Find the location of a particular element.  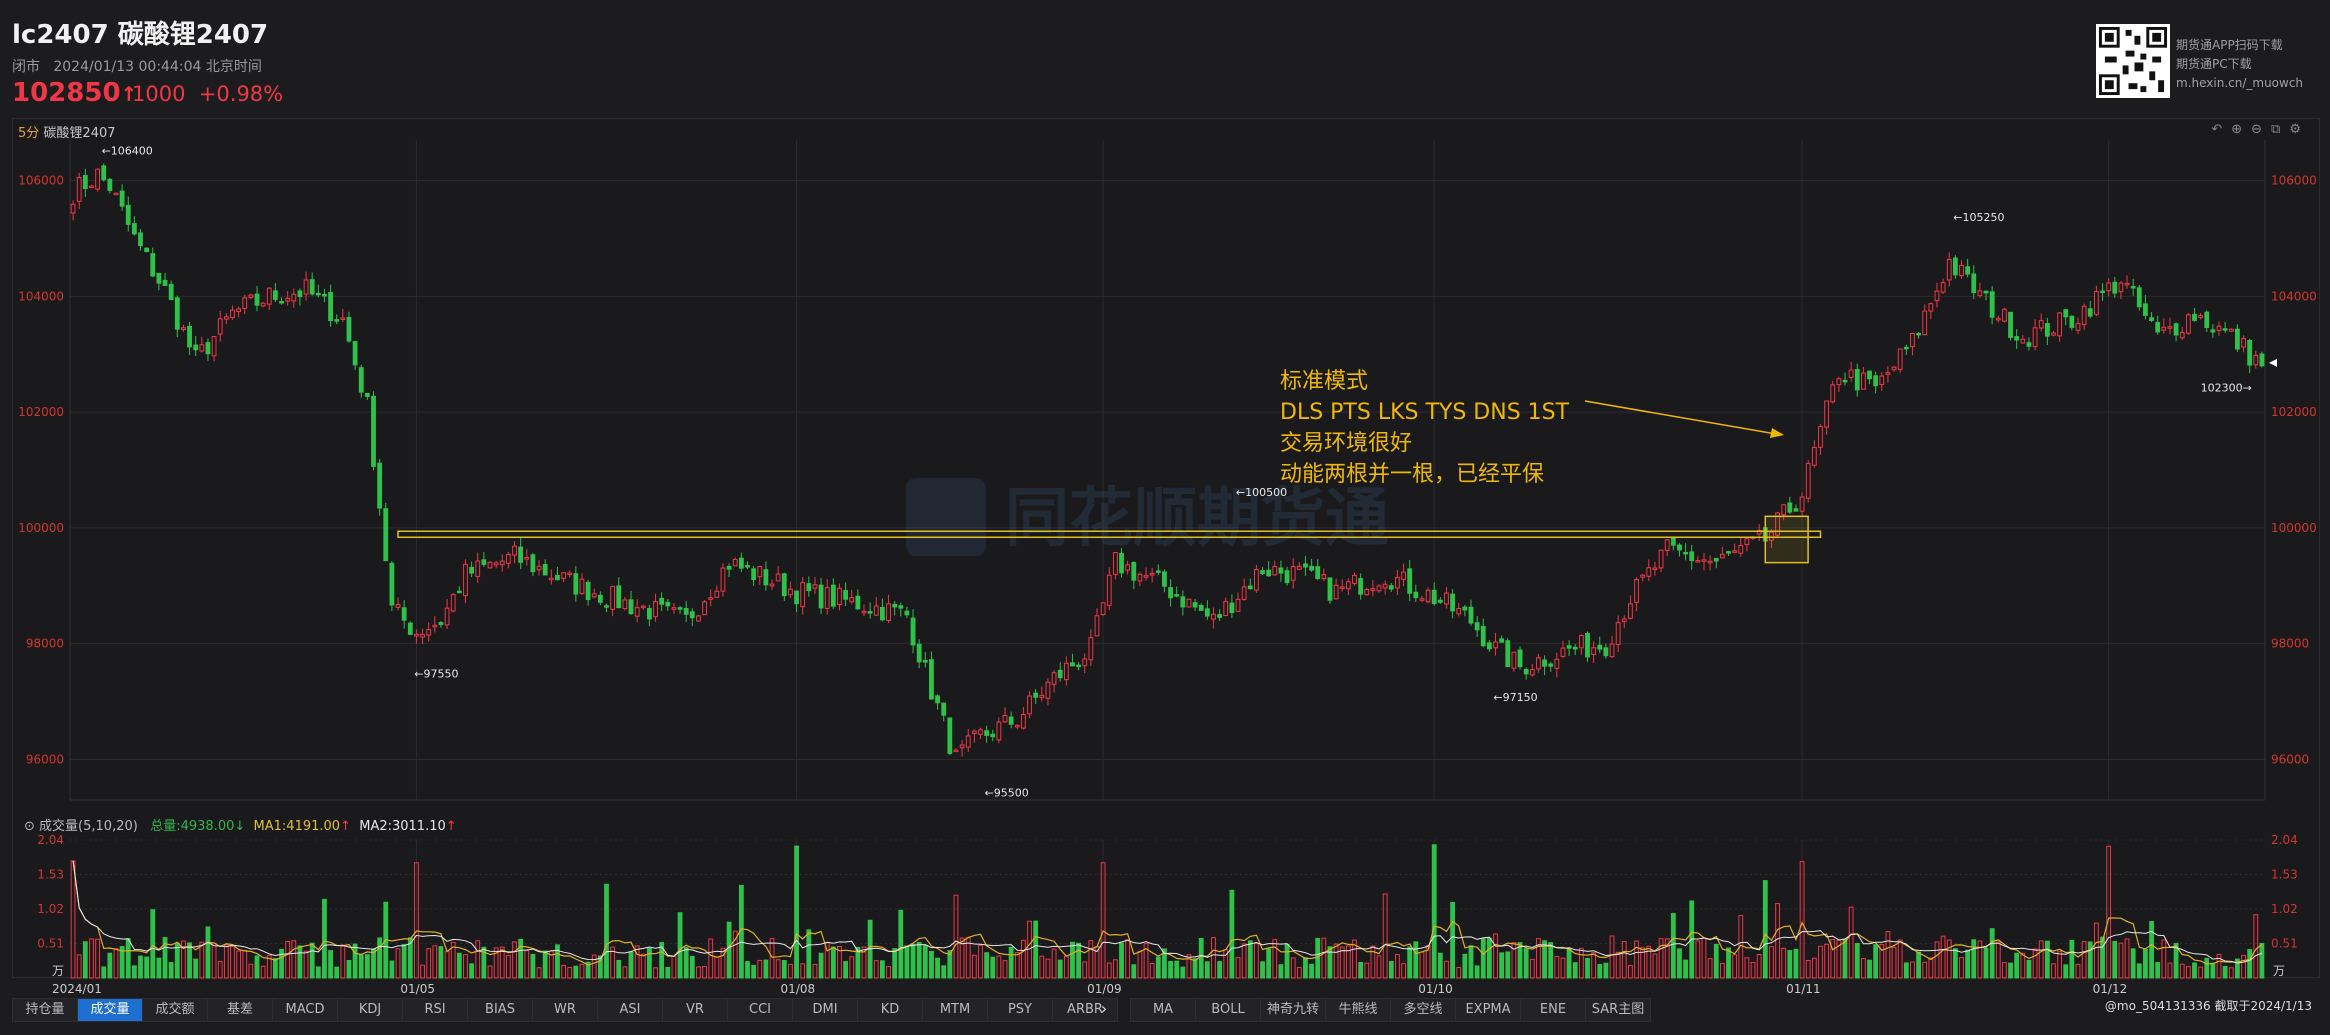

tab-item-3: 牛熊线 is located at coordinates (1358, 1010).